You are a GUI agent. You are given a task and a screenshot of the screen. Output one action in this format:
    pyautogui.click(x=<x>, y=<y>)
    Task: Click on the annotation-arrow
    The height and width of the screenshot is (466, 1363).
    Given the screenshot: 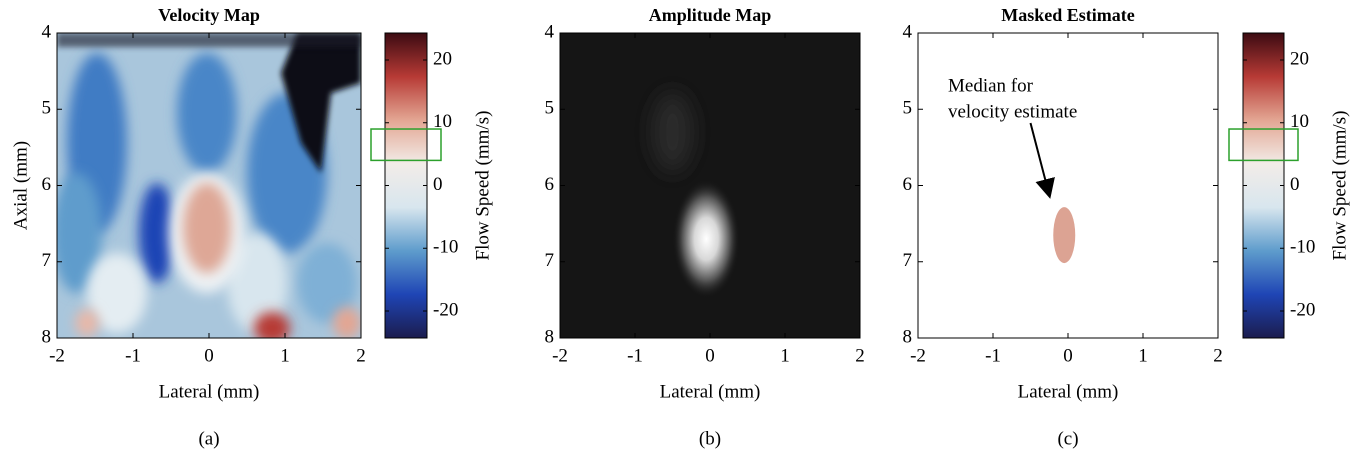 What is the action you would take?
    pyautogui.click(x=1042, y=160)
    